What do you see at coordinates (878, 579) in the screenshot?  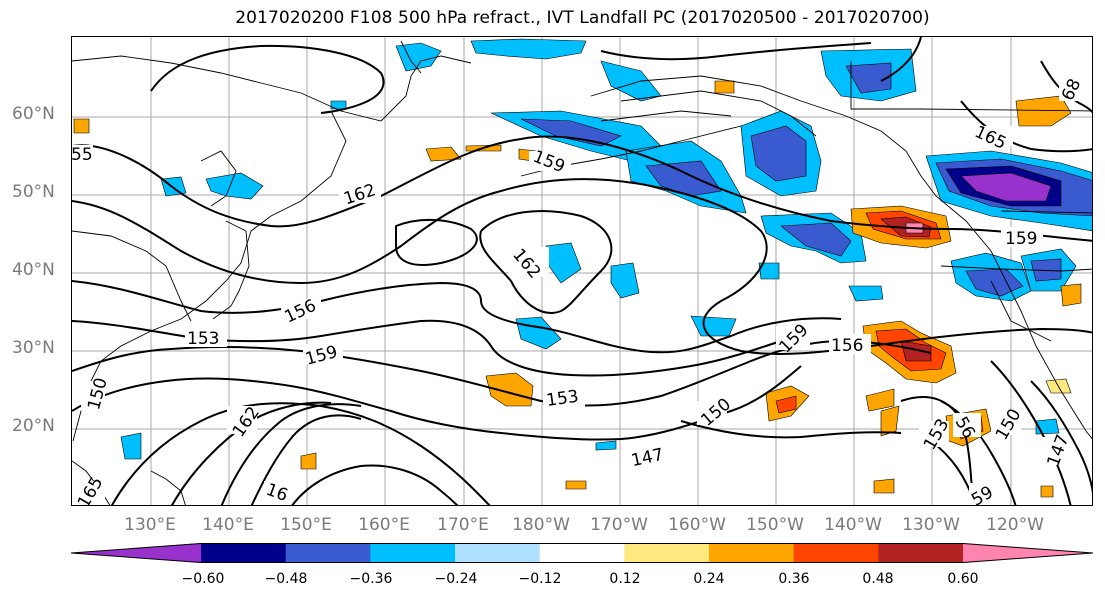 I see `colorbar-tick: 0.48` at bounding box center [878, 579].